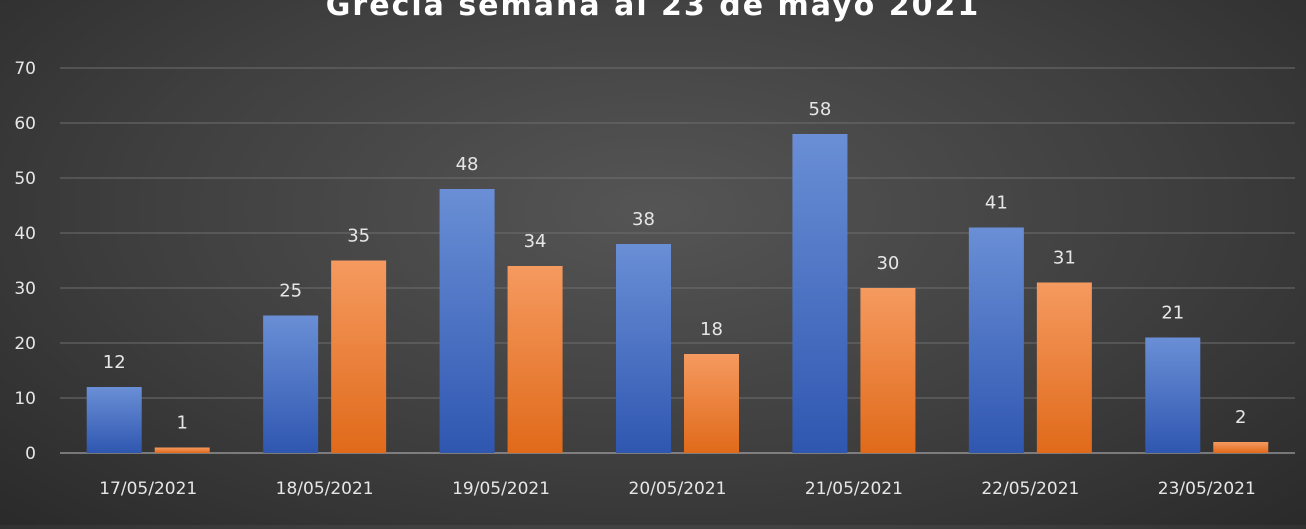 The width and height of the screenshot is (1306, 529). I want to click on x-tick-label: 17/05/2021, so click(148, 489).